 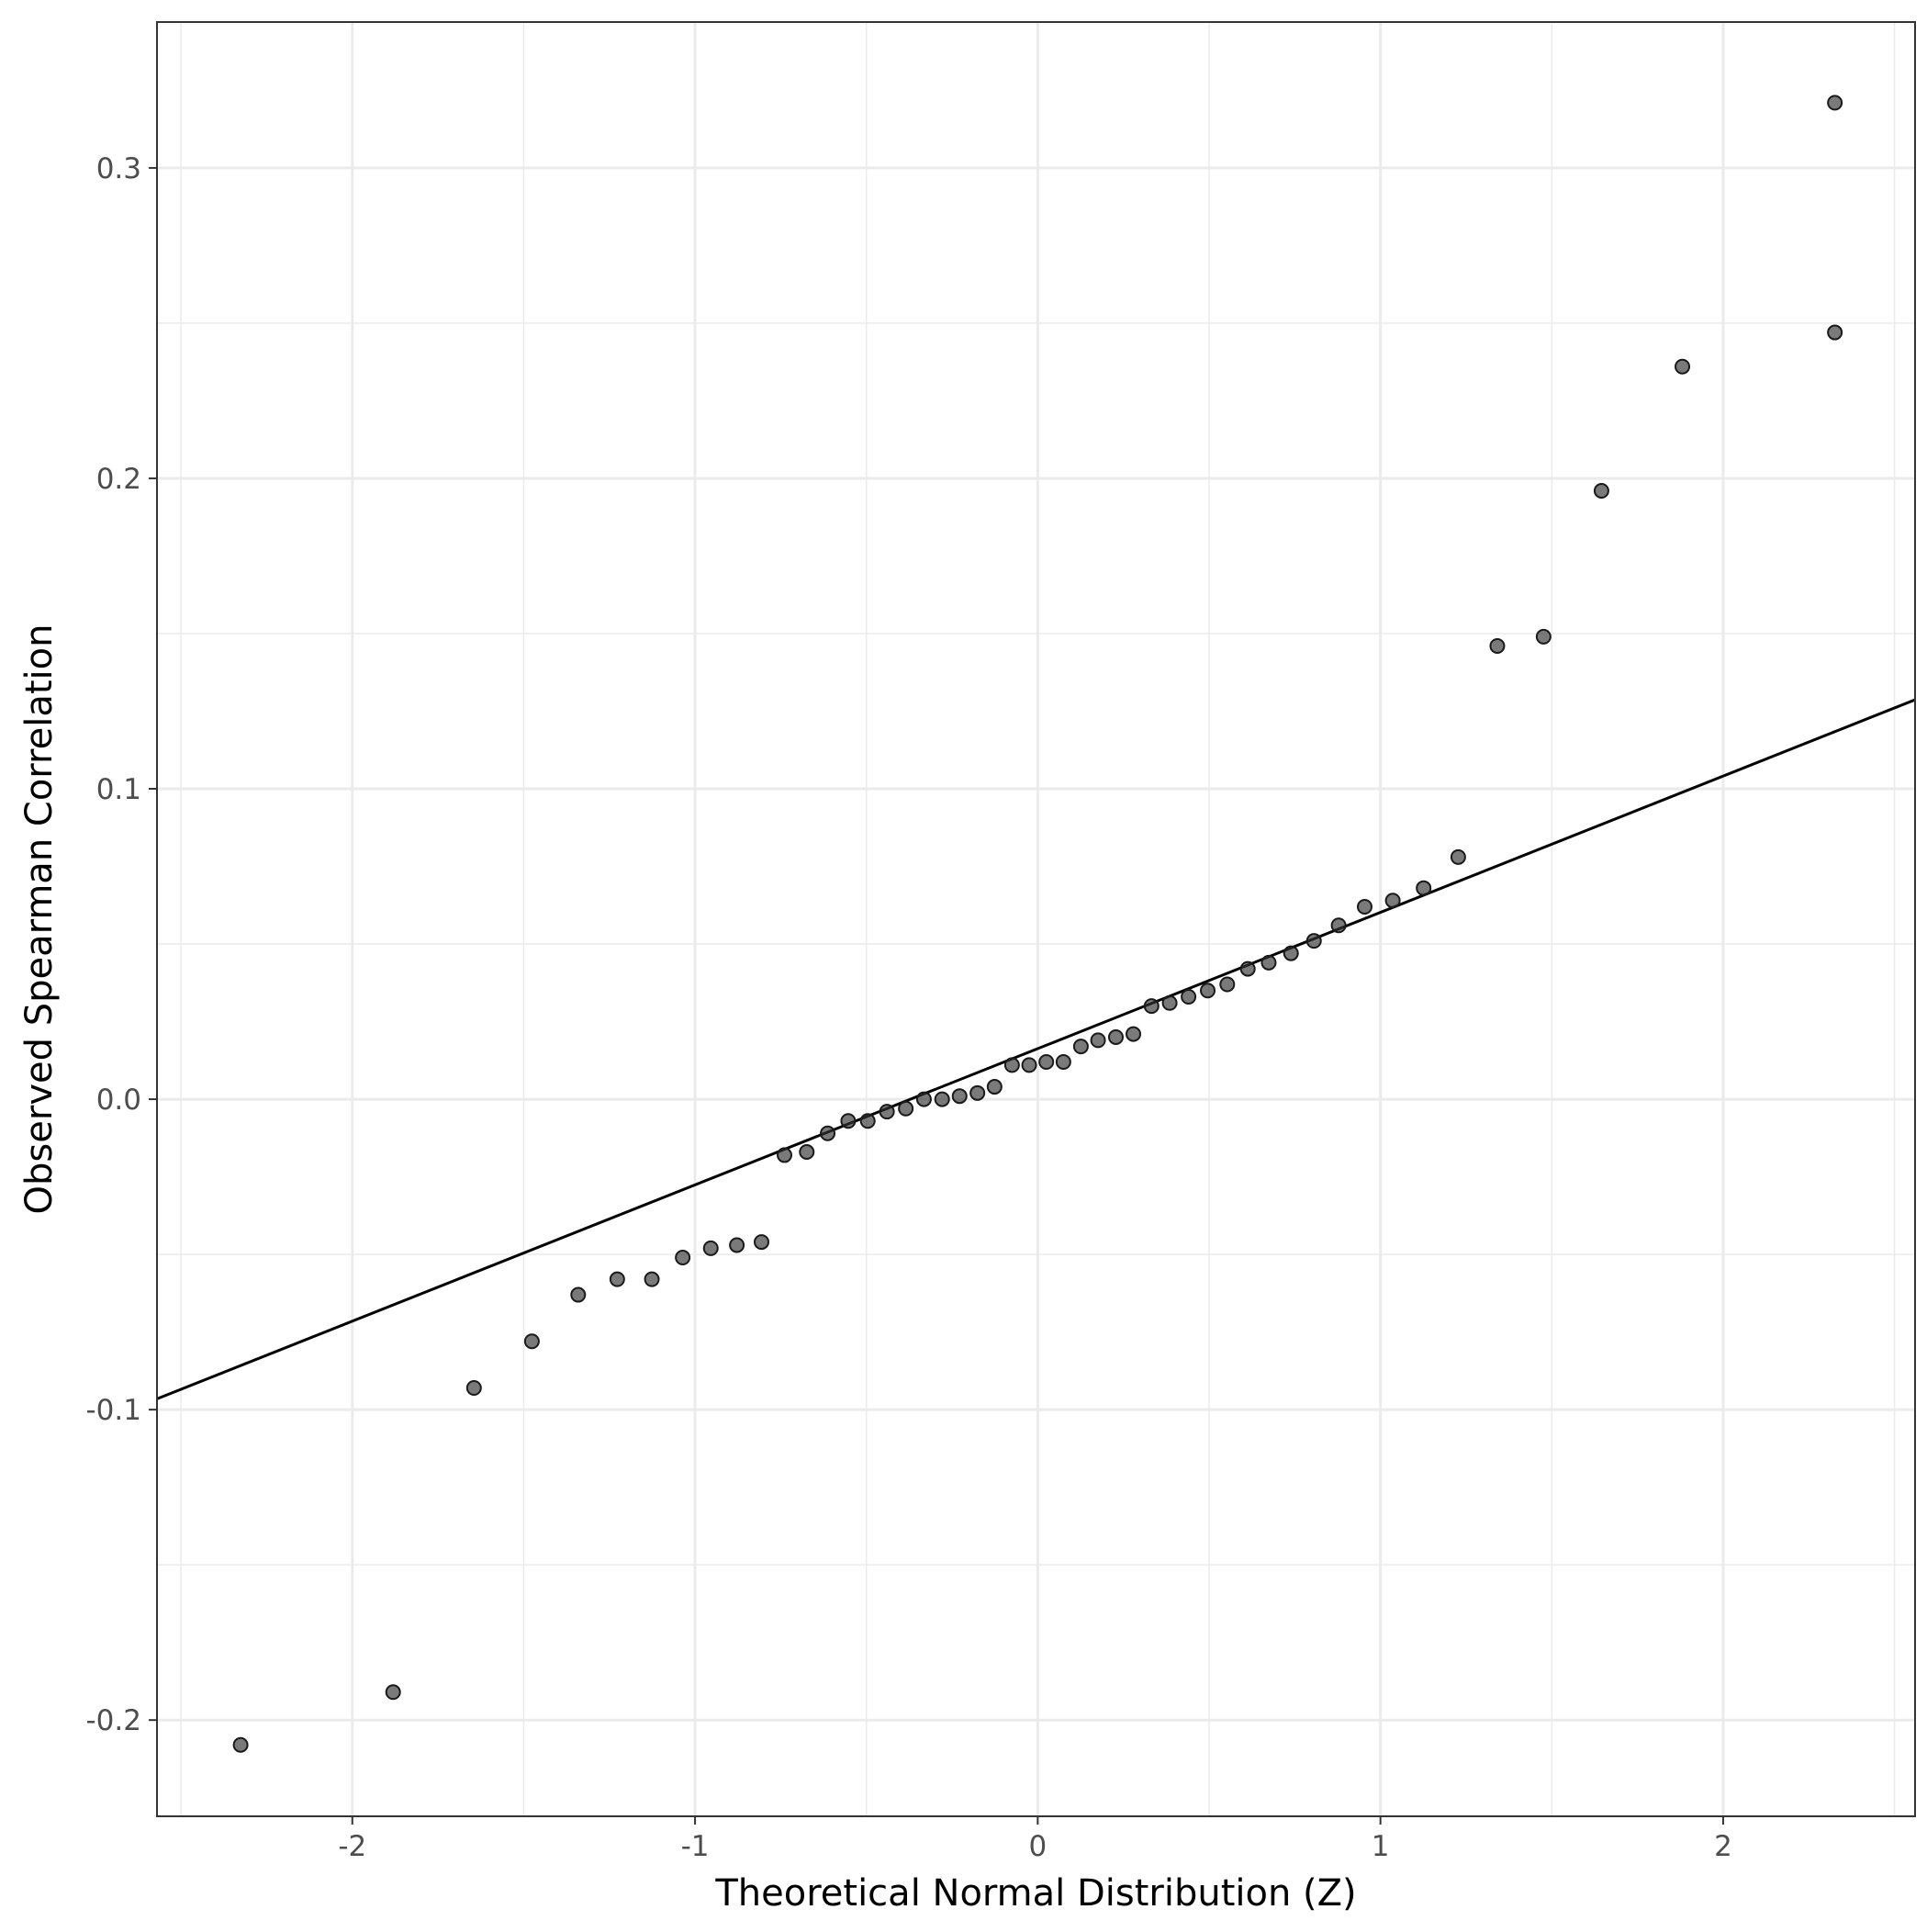 What do you see at coordinates (119, 168) in the screenshot?
I see `y-tick-label: 0.3` at bounding box center [119, 168].